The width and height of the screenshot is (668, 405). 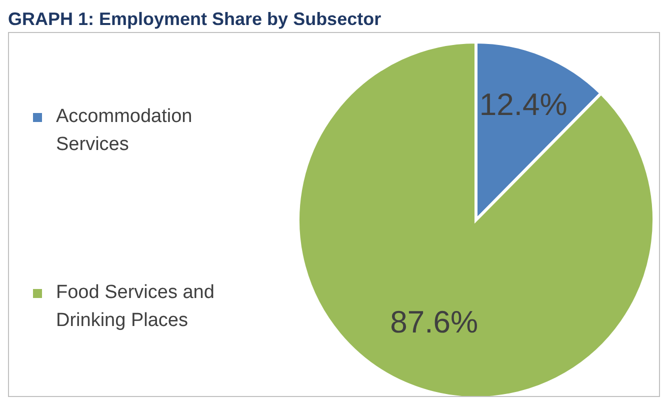 What do you see at coordinates (195, 19) in the screenshot?
I see `chart-title: GRAPH 1: Employment Share by Subsector` at bounding box center [195, 19].